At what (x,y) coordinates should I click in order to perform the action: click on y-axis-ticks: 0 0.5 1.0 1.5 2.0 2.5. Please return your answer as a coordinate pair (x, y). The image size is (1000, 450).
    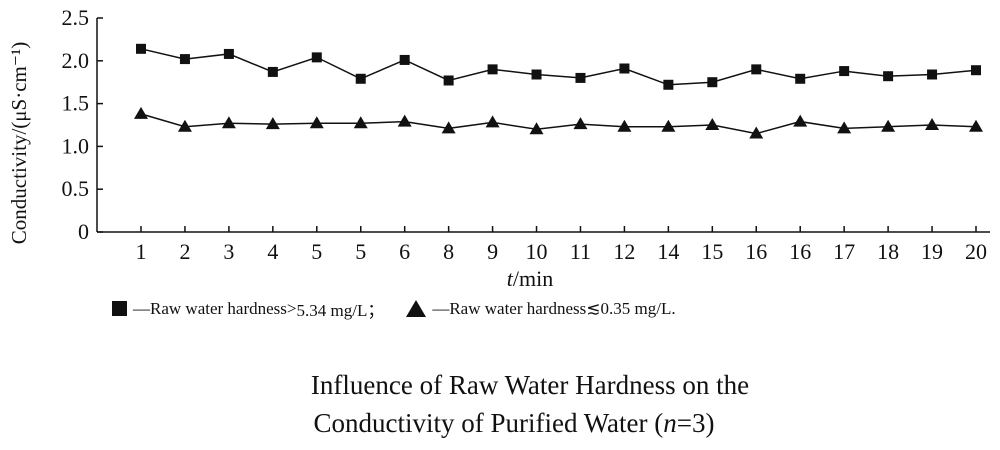
    Looking at the image, I should click on (82, 124).